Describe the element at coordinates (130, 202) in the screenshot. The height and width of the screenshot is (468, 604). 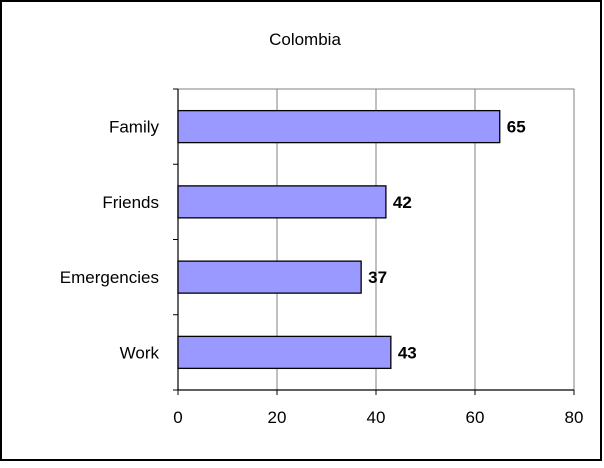
I see `category-label-friends: Friends` at that location.